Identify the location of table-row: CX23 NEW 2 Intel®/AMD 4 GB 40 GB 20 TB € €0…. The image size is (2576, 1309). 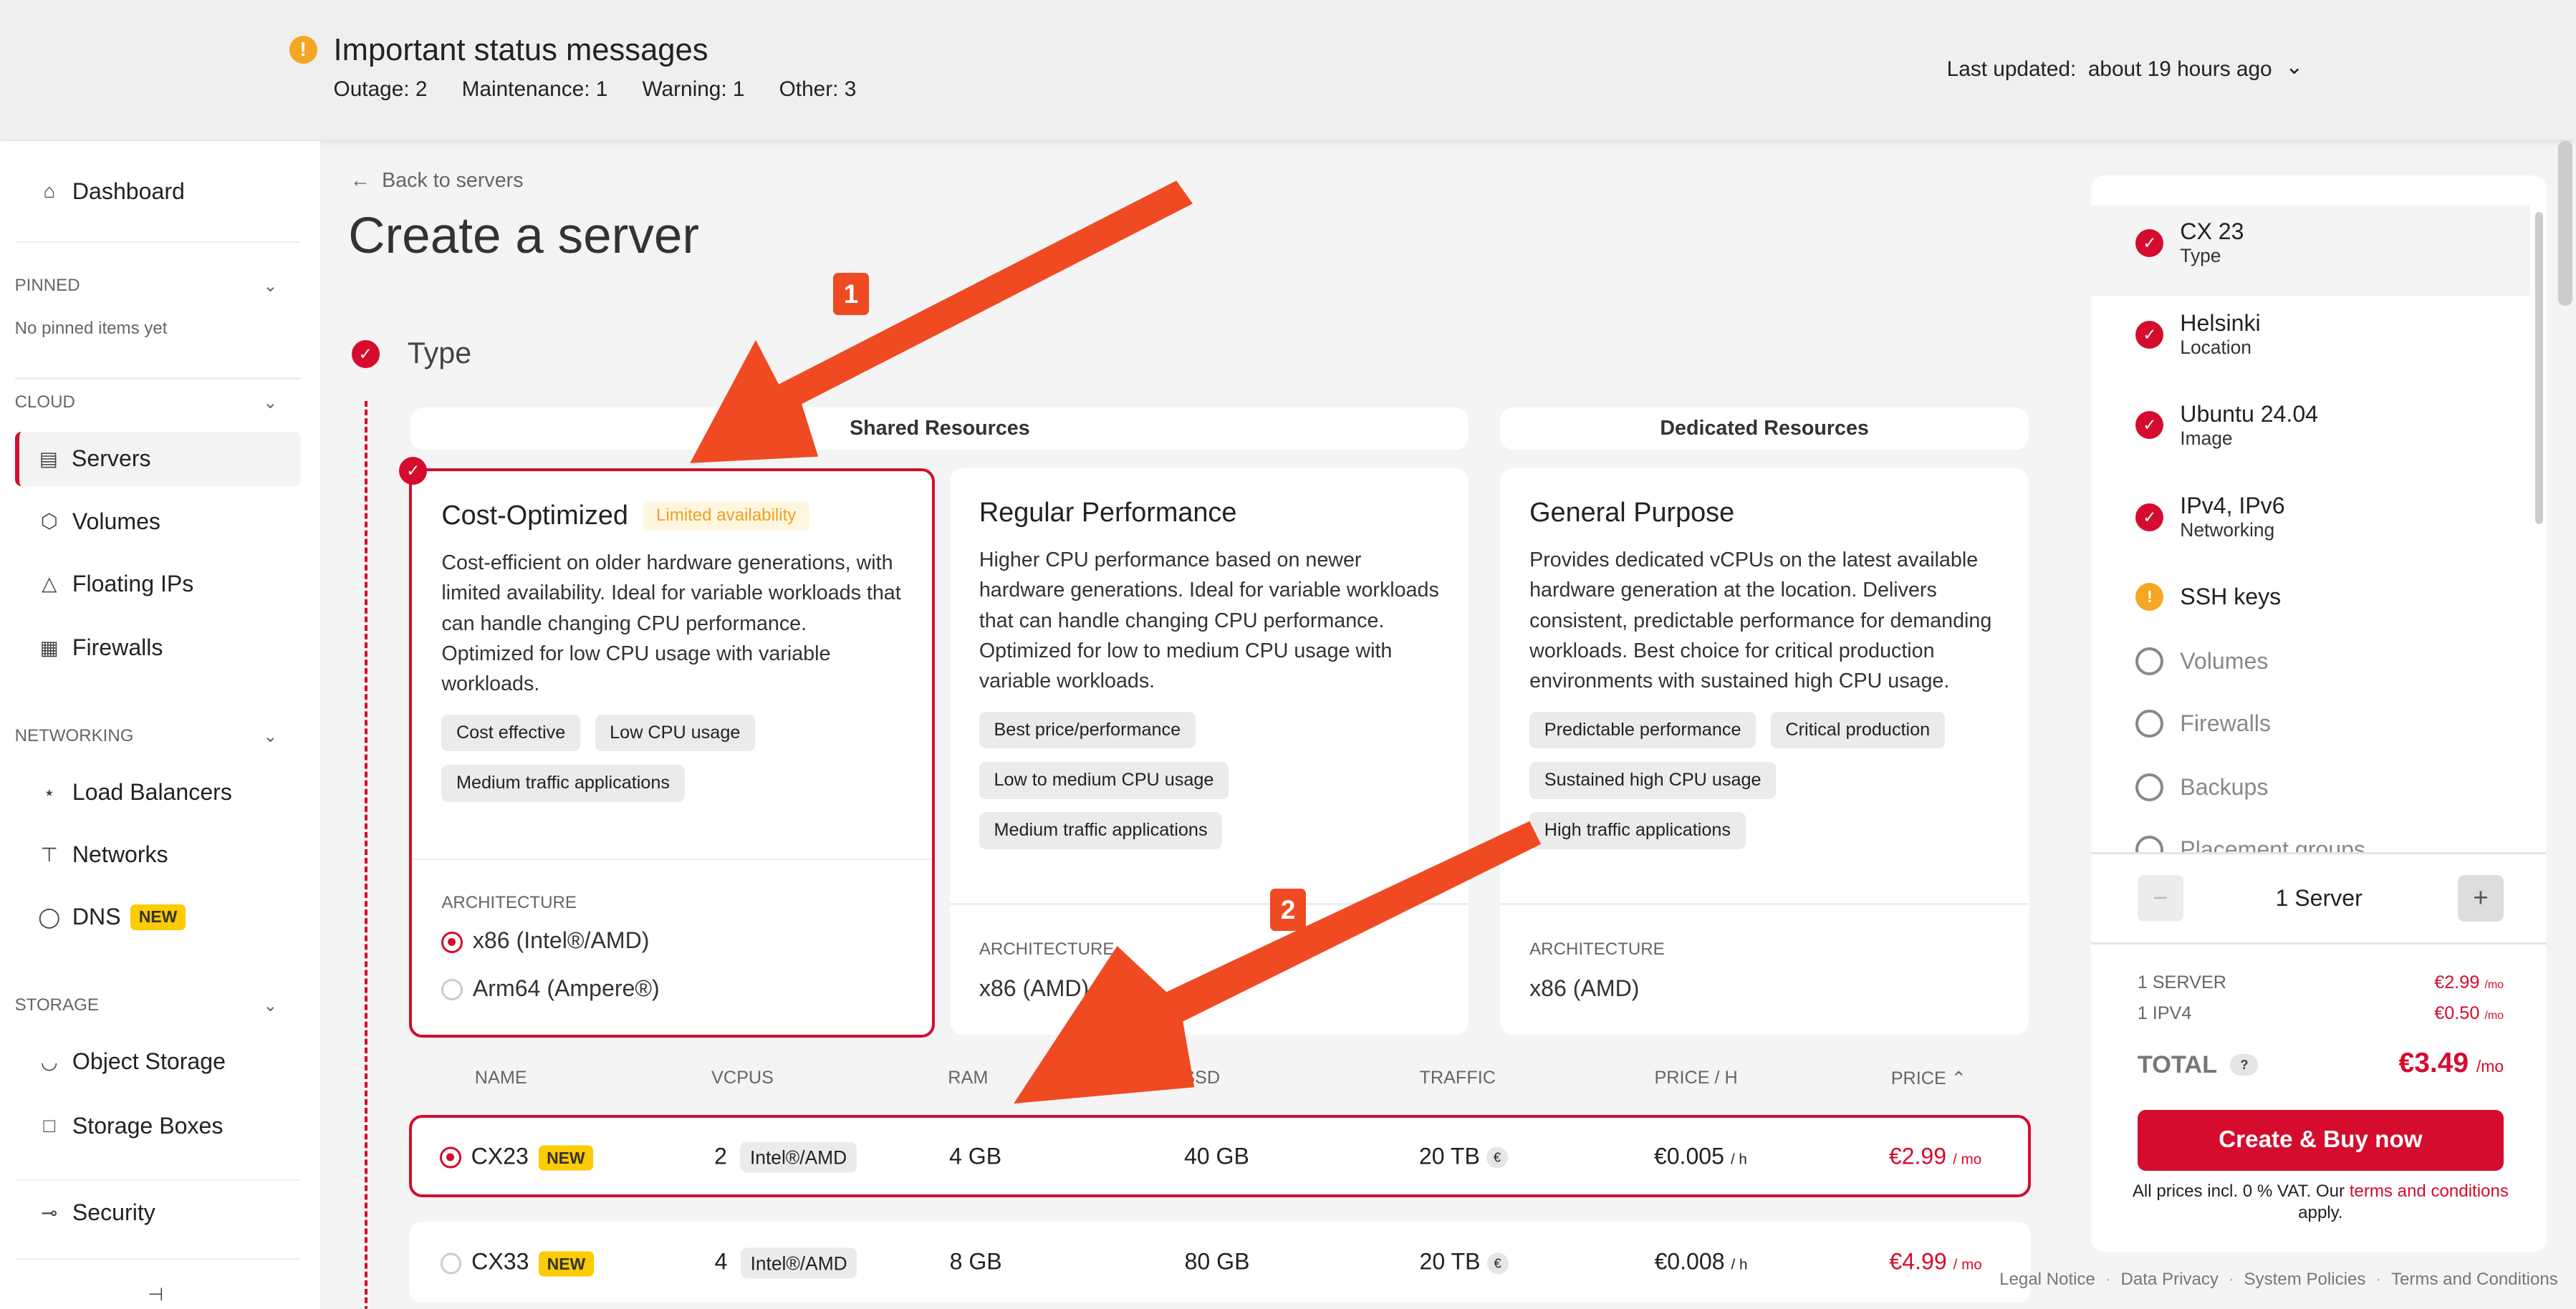
(1220, 1156).